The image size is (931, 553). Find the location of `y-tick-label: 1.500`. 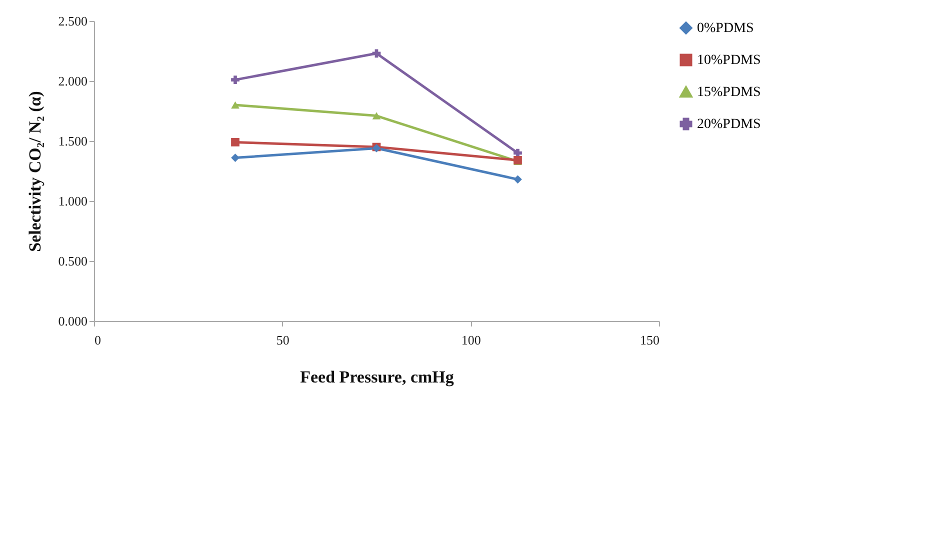

y-tick-label: 1.500 is located at coordinates (73, 141).